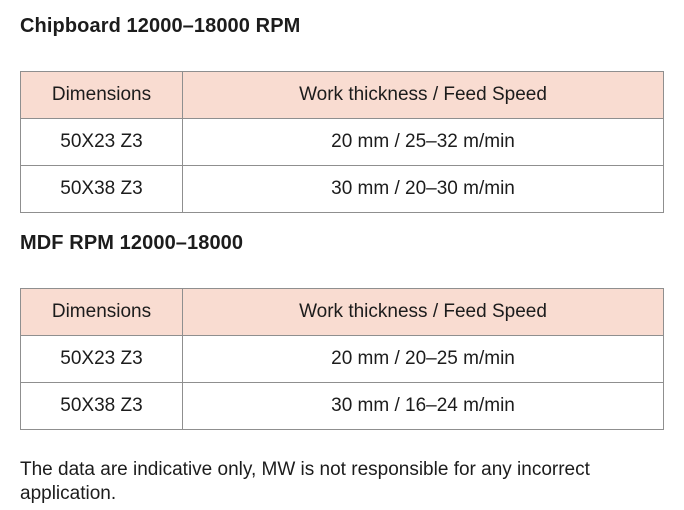 Image resolution: width=684 pixels, height=510 pixels. I want to click on cell-feed-speed: 20 mm / 20–25 m/min, so click(423, 359).